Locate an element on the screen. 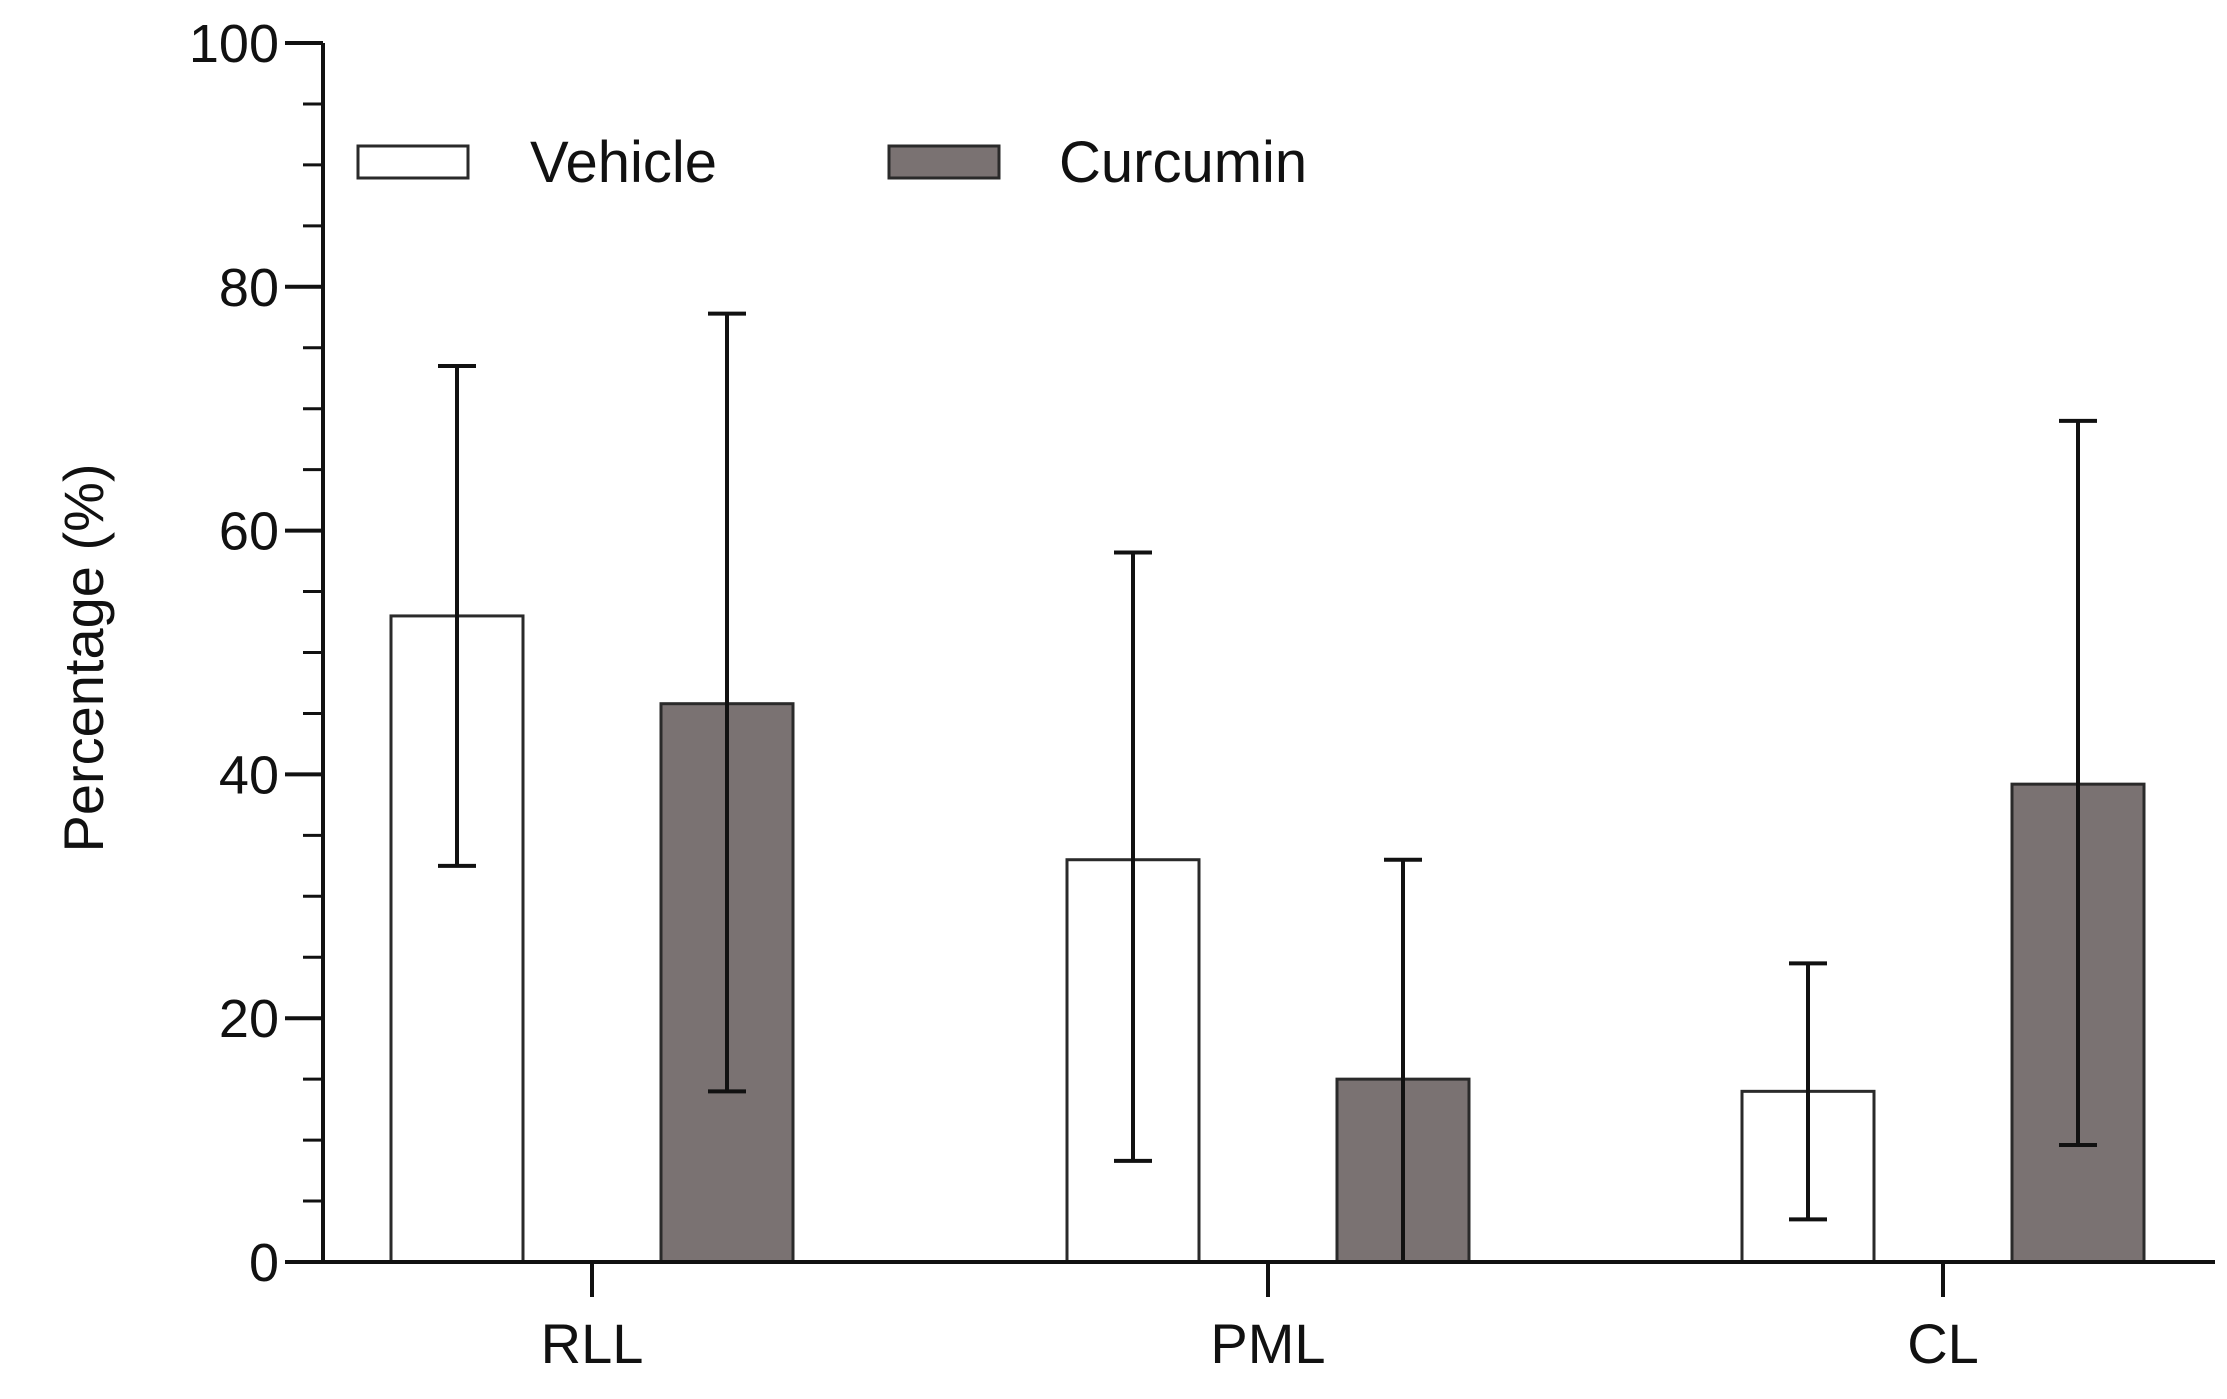  y-axis-title: Percentage (%) is located at coordinates (83, 657).